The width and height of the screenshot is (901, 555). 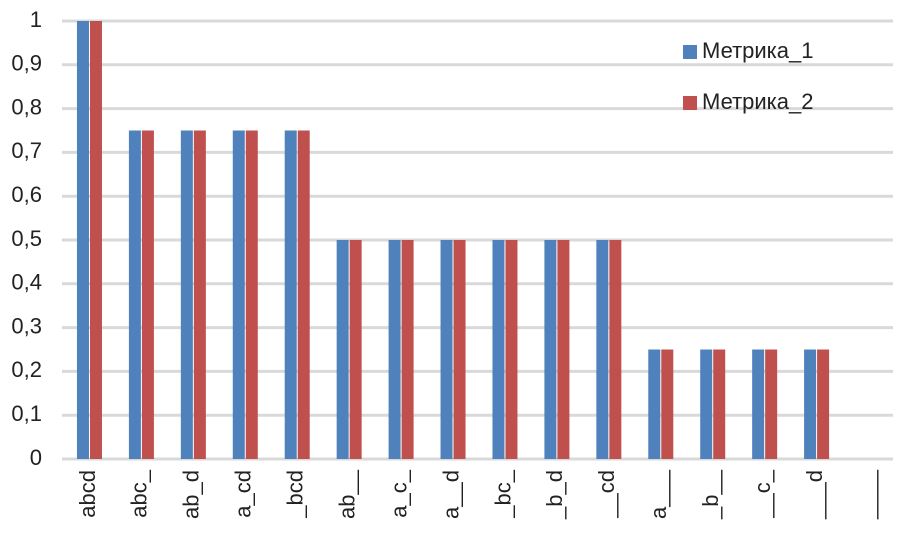 What do you see at coordinates (758, 101) in the screenshot?
I see `legend-label: Метрика_2` at bounding box center [758, 101].